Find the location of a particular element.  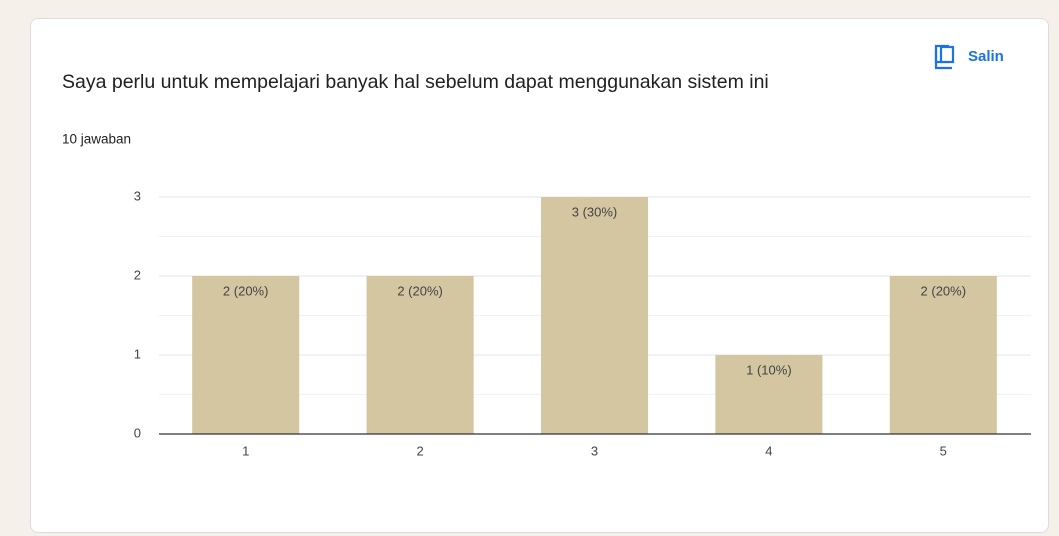

y-tick-label: 1 is located at coordinates (137, 353).